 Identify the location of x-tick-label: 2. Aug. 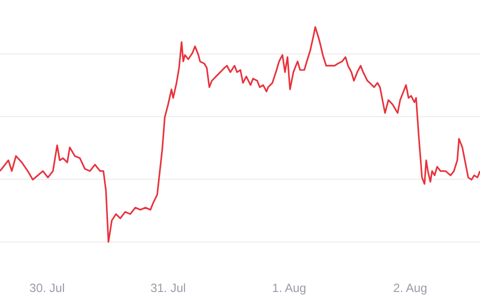
(410, 288).